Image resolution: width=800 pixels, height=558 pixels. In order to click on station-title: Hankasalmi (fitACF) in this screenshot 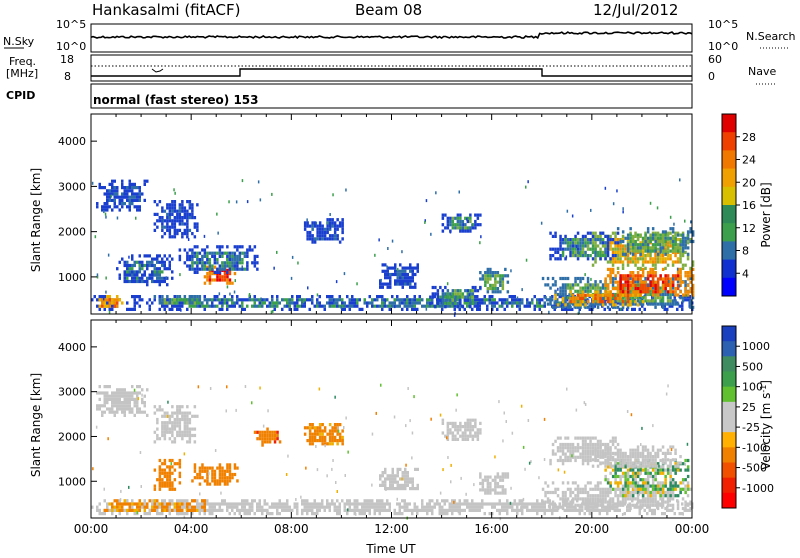, I will do `click(166, 10)`.